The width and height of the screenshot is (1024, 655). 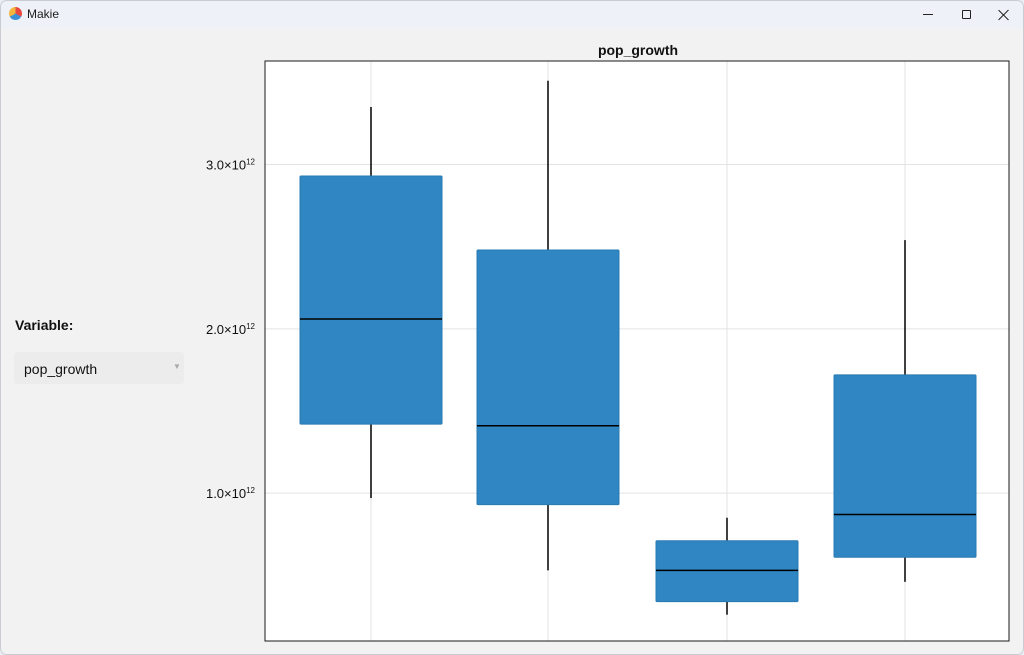 What do you see at coordinates (61, 369) in the screenshot?
I see `variable-menu-value: pop_growth` at bounding box center [61, 369].